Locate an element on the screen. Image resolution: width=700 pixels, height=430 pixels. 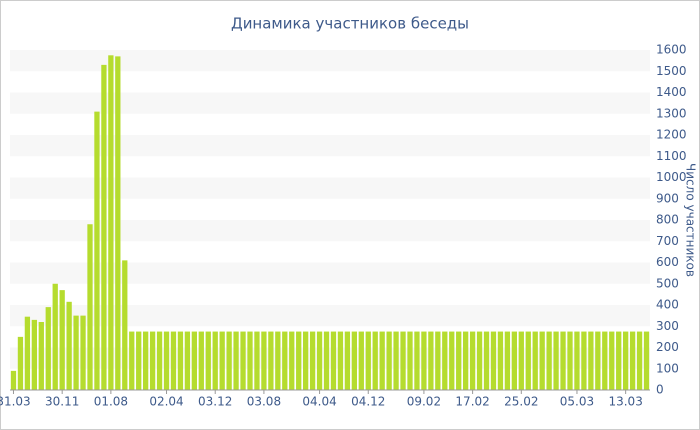
x-tick-label: 09.02 is located at coordinates (424, 402).